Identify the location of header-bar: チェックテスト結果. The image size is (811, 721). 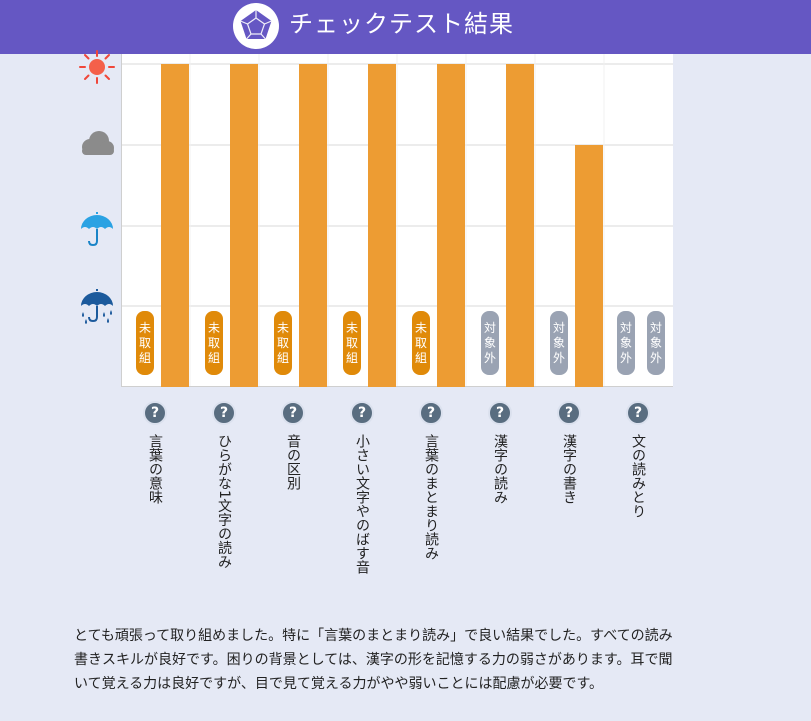
(405, 27).